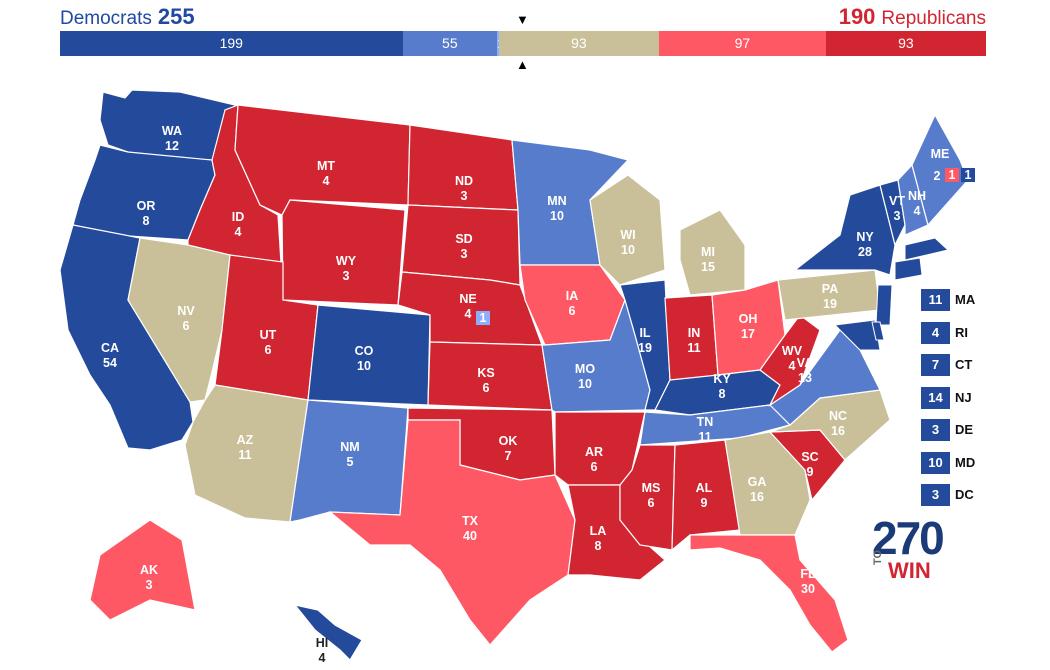 This screenshot has height=670, width=1050. What do you see at coordinates (965, 299) in the screenshot?
I see `small-state-name-ma: MA` at bounding box center [965, 299].